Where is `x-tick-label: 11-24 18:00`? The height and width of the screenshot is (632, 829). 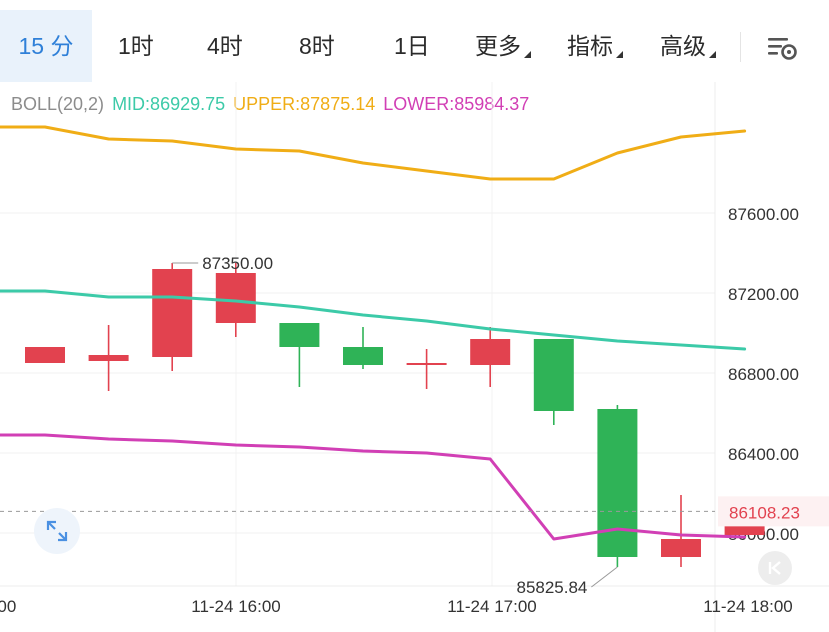 x-tick-label: 11-24 18:00 is located at coordinates (747, 606).